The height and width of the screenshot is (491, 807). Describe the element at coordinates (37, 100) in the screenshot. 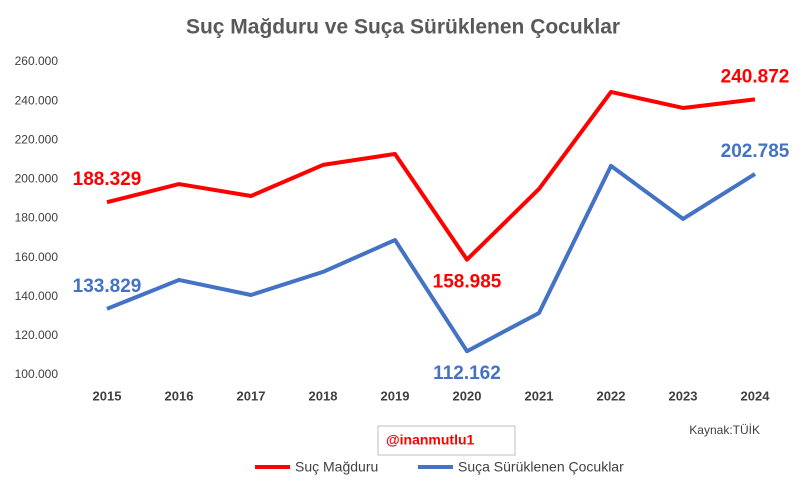

I see `y-tick-label: 240.000` at that location.